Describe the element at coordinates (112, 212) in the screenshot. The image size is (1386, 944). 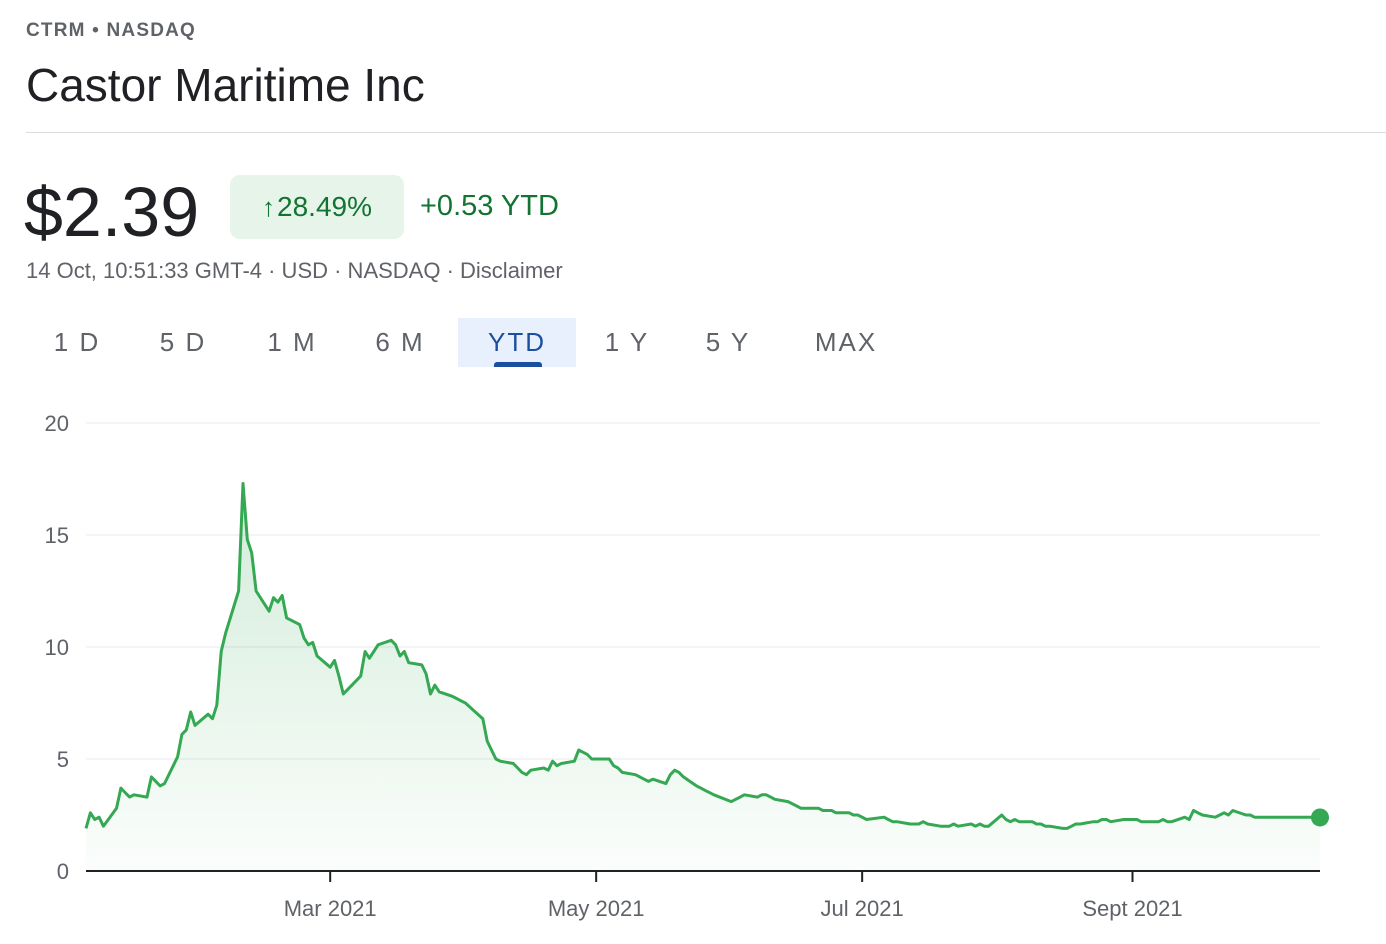
I see `current-price: $2.39` at that location.